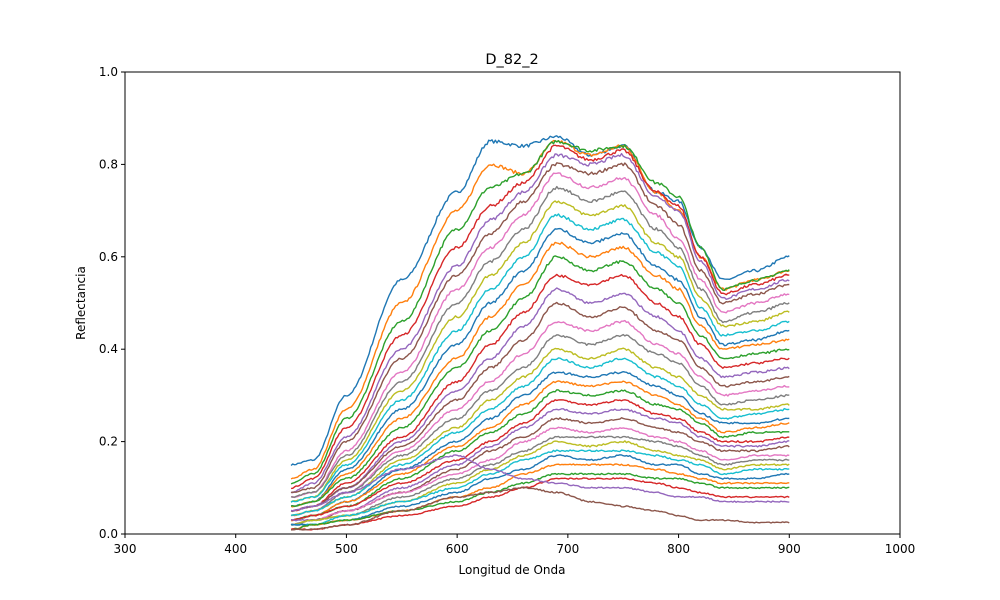  Describe the element at coordinates (108, 534) in the screenshot. I see `y-tick-label: 0.0` at that location.